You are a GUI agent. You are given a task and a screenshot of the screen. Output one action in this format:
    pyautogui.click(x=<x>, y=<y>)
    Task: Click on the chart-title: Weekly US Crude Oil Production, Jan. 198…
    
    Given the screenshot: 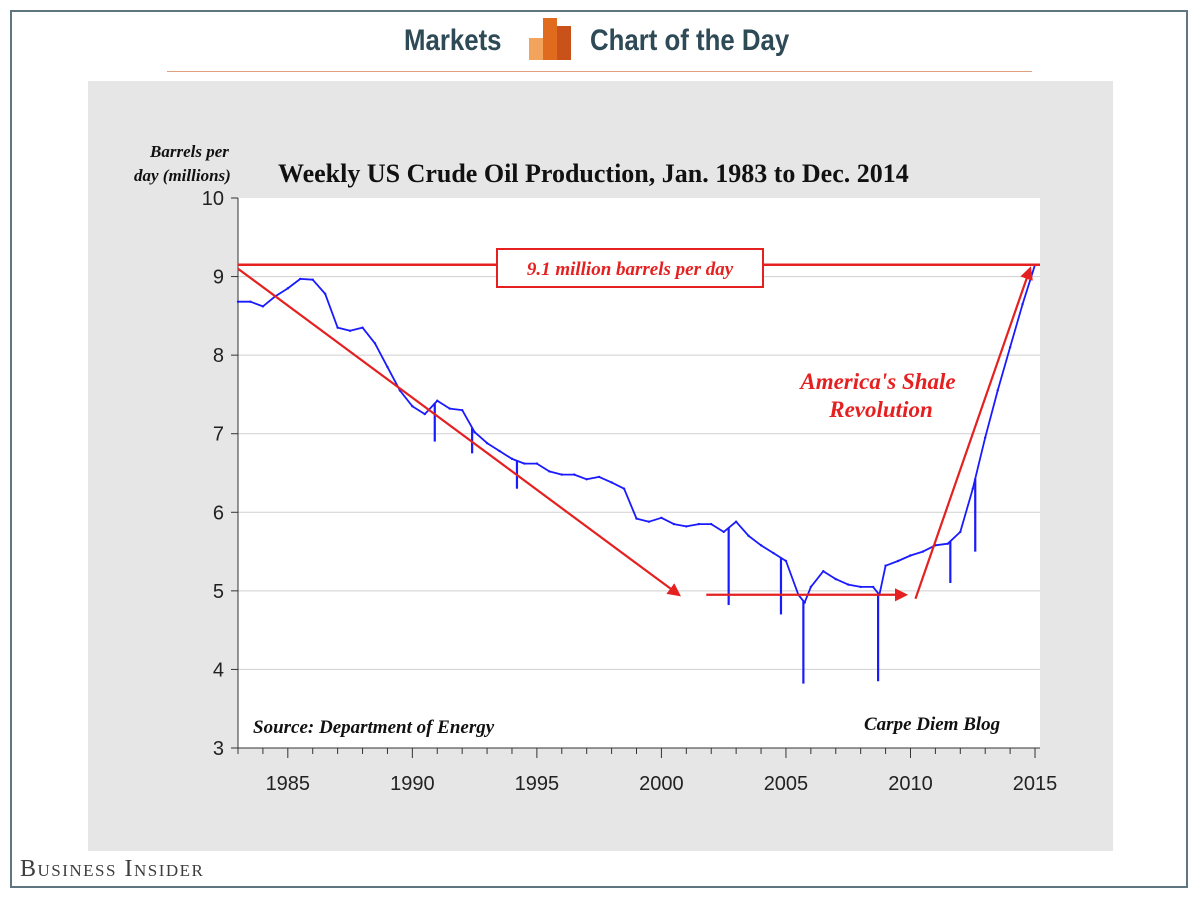 What is the action you would take?
    pyautogui.click(x=593, y=173)
    